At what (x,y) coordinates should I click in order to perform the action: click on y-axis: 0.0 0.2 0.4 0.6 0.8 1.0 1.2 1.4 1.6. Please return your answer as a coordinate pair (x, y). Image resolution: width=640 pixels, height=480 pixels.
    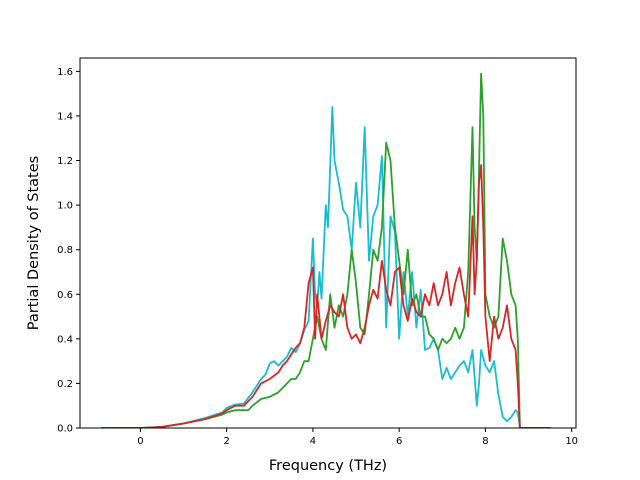
    Looking at the image, I should click on (68, 251).